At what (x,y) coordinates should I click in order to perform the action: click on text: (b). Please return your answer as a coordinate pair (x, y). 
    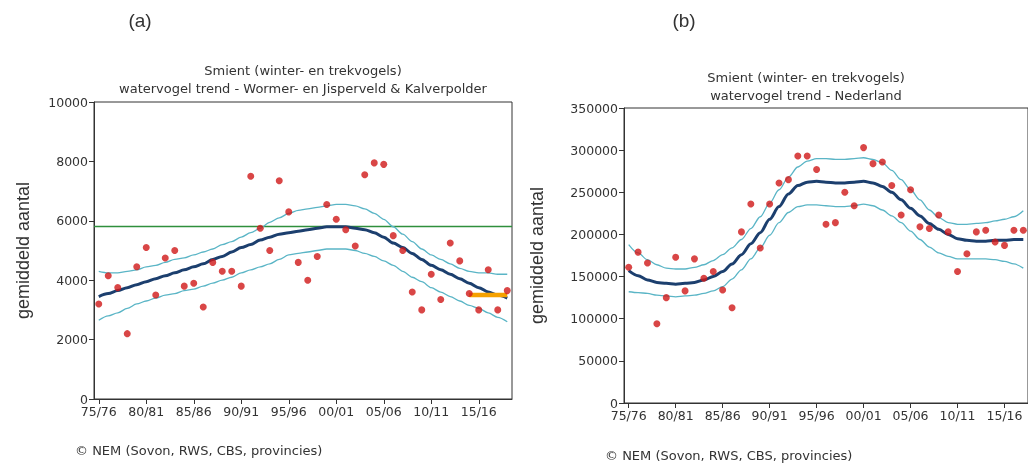
    Looking at the image, I should click on (684, 20).